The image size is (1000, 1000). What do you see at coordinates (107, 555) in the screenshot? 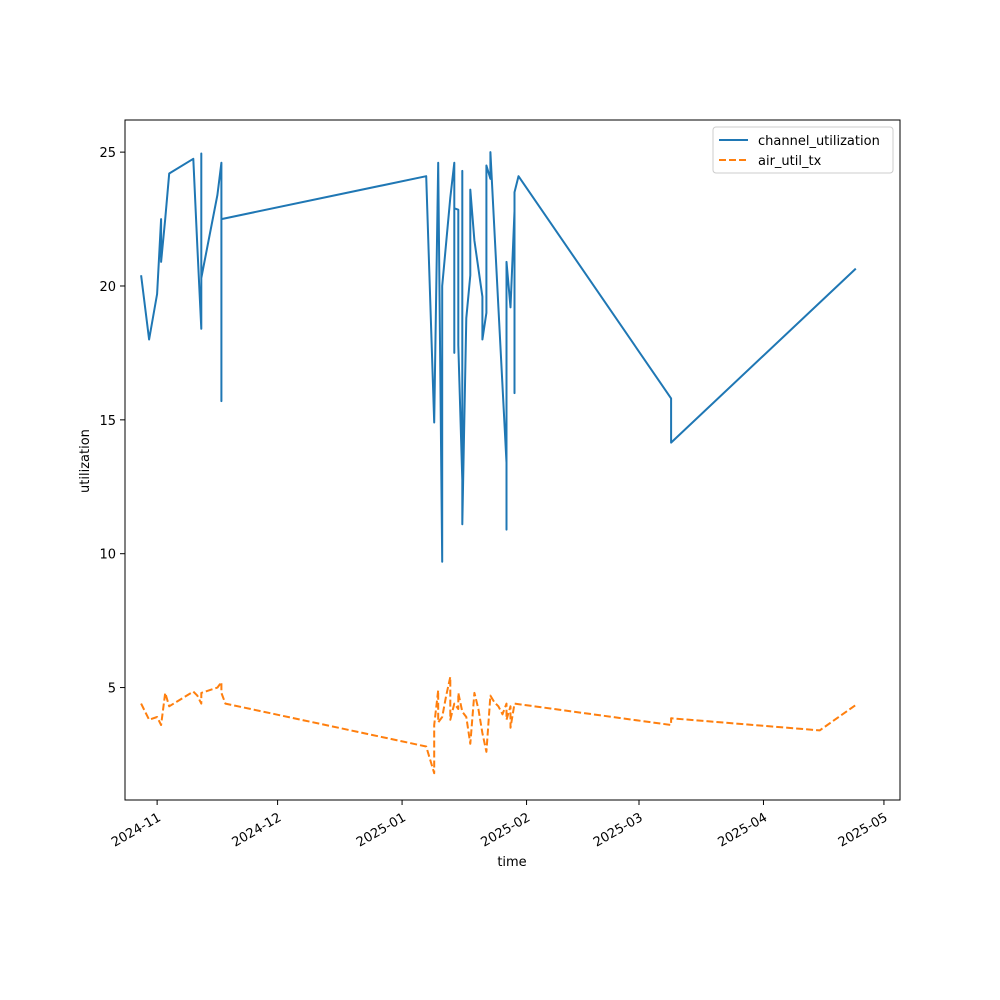
I see `y-tick-label: 10` at bounding box center [107, 555].